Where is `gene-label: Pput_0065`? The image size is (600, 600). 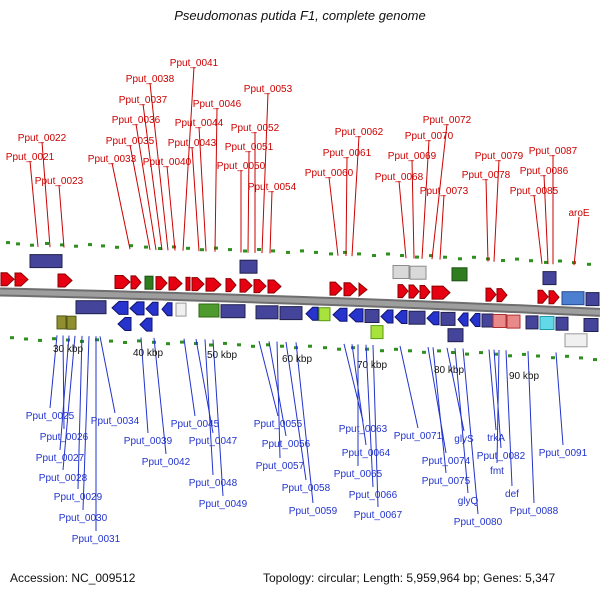
gene-label: Pput_0065 is located at coordinates (358, 474).